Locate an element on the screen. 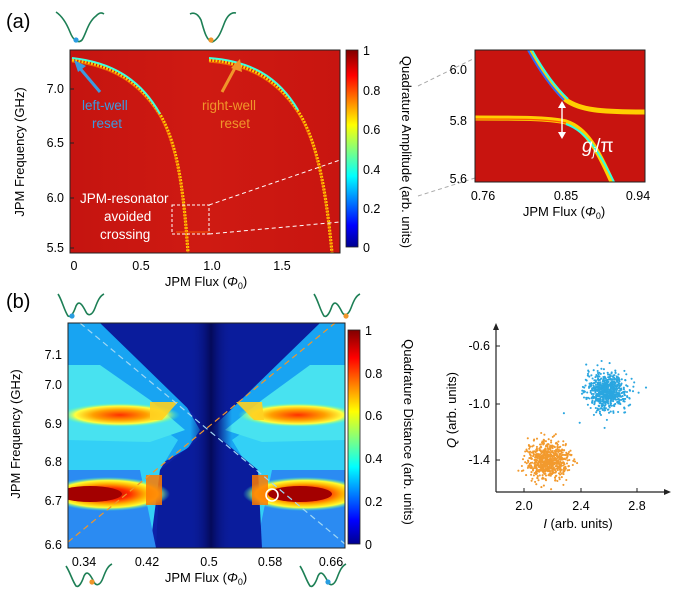 The height and width of the screenshot is (594, 689). ytick: 6.7 is located at coordinates (53, 501).